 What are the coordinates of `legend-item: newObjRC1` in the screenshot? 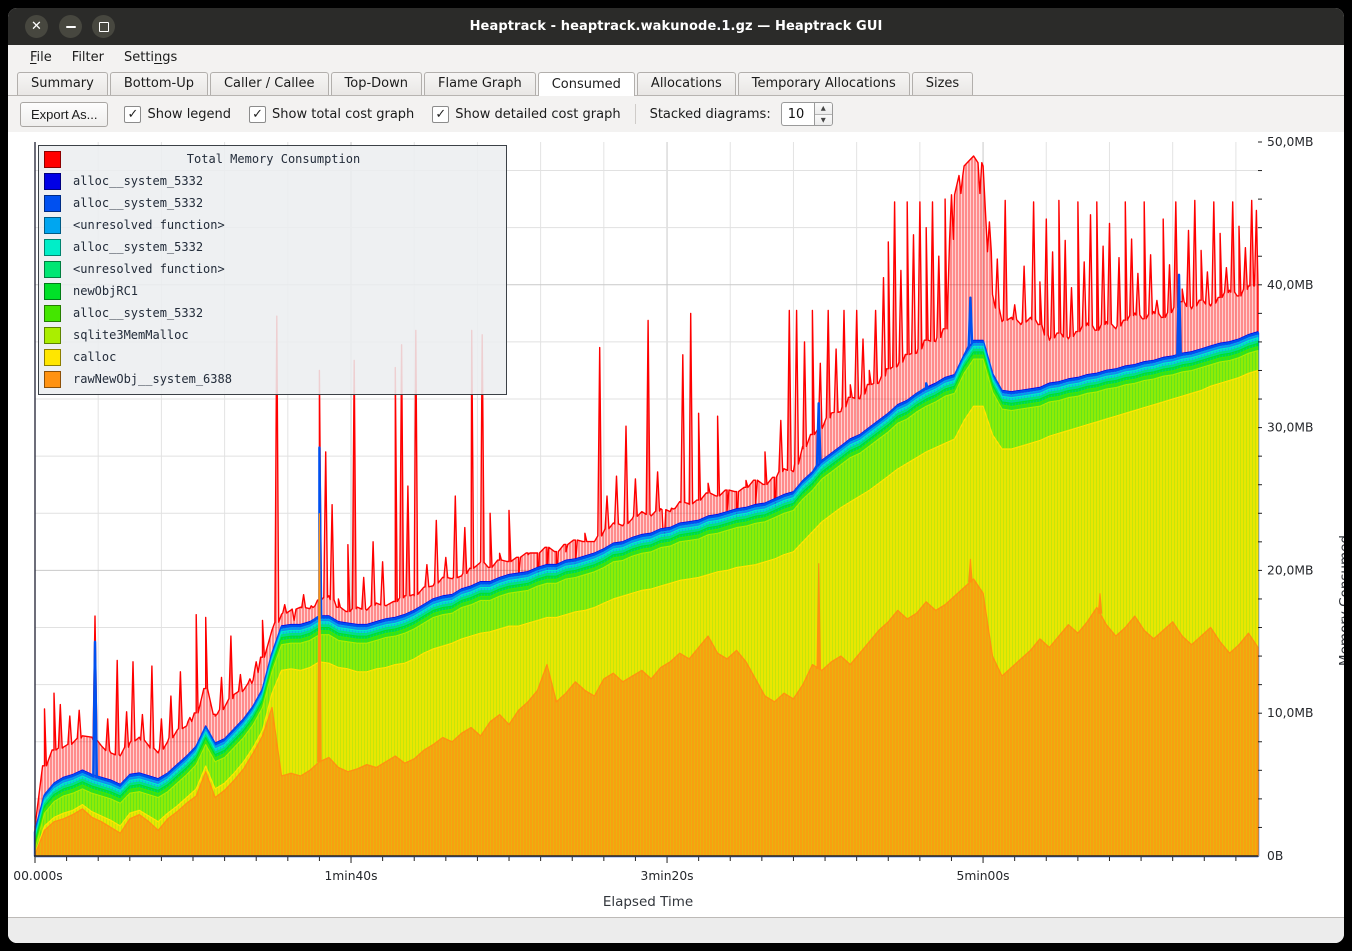 It's located at (272, 291).